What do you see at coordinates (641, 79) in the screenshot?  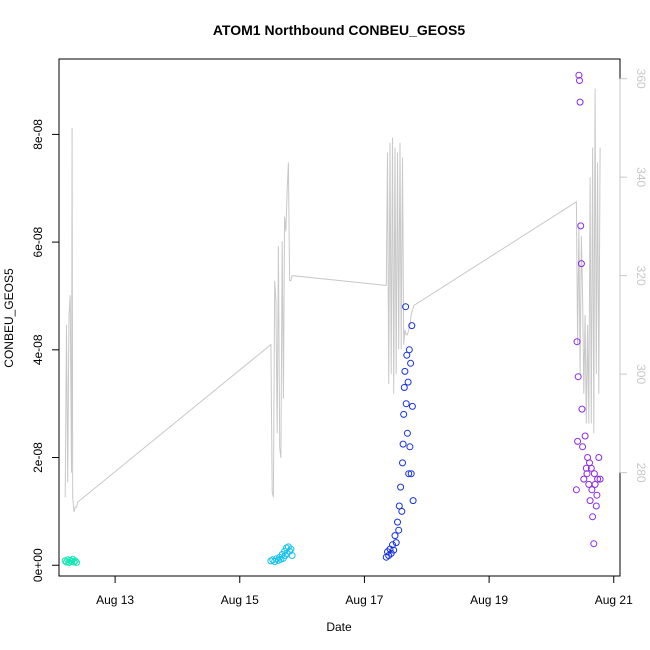 I see `y2-tick-label-5: 360` at bounding box center [641, 79].